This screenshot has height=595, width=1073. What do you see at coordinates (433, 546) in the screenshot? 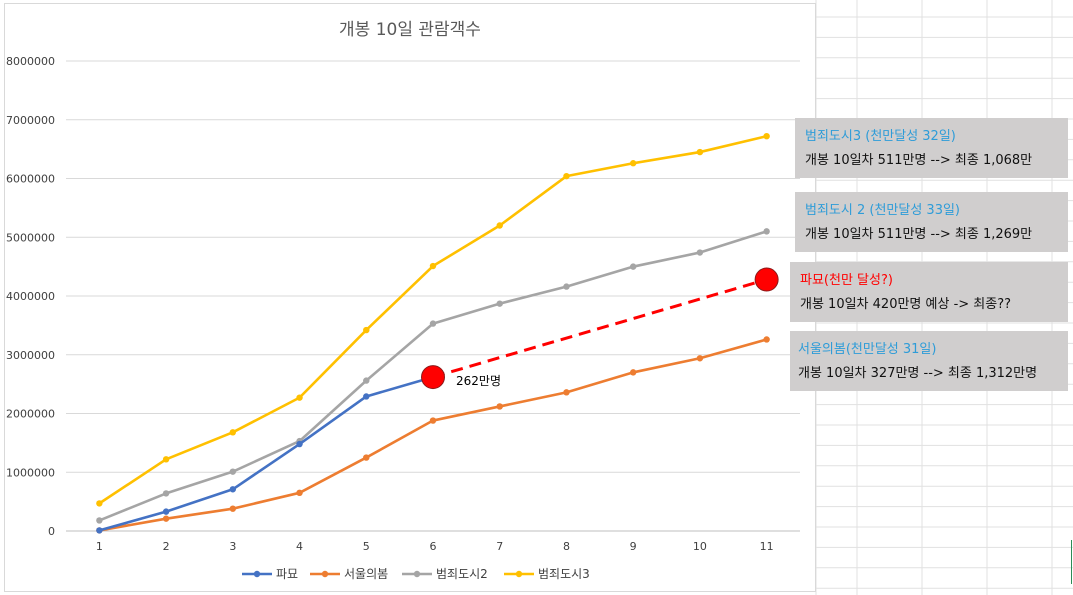
I see `x-tick-label: 6` at bounding box center [433, 546].